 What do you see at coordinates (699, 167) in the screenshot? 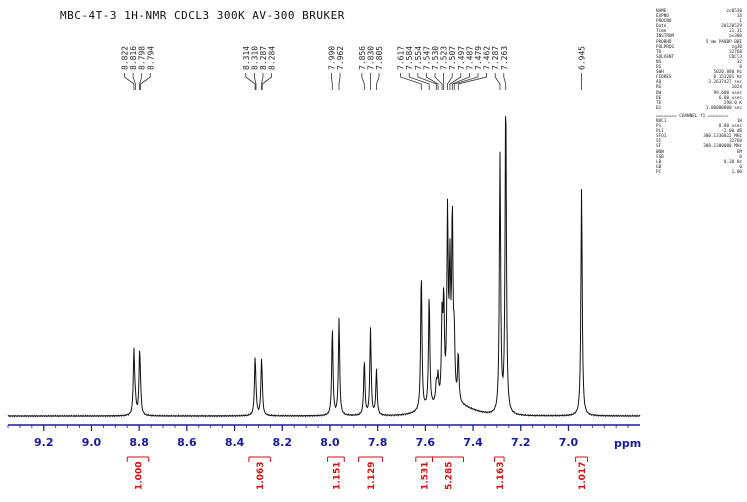
I see `parameter-row: GB 0` at bounding box center [699, 167].